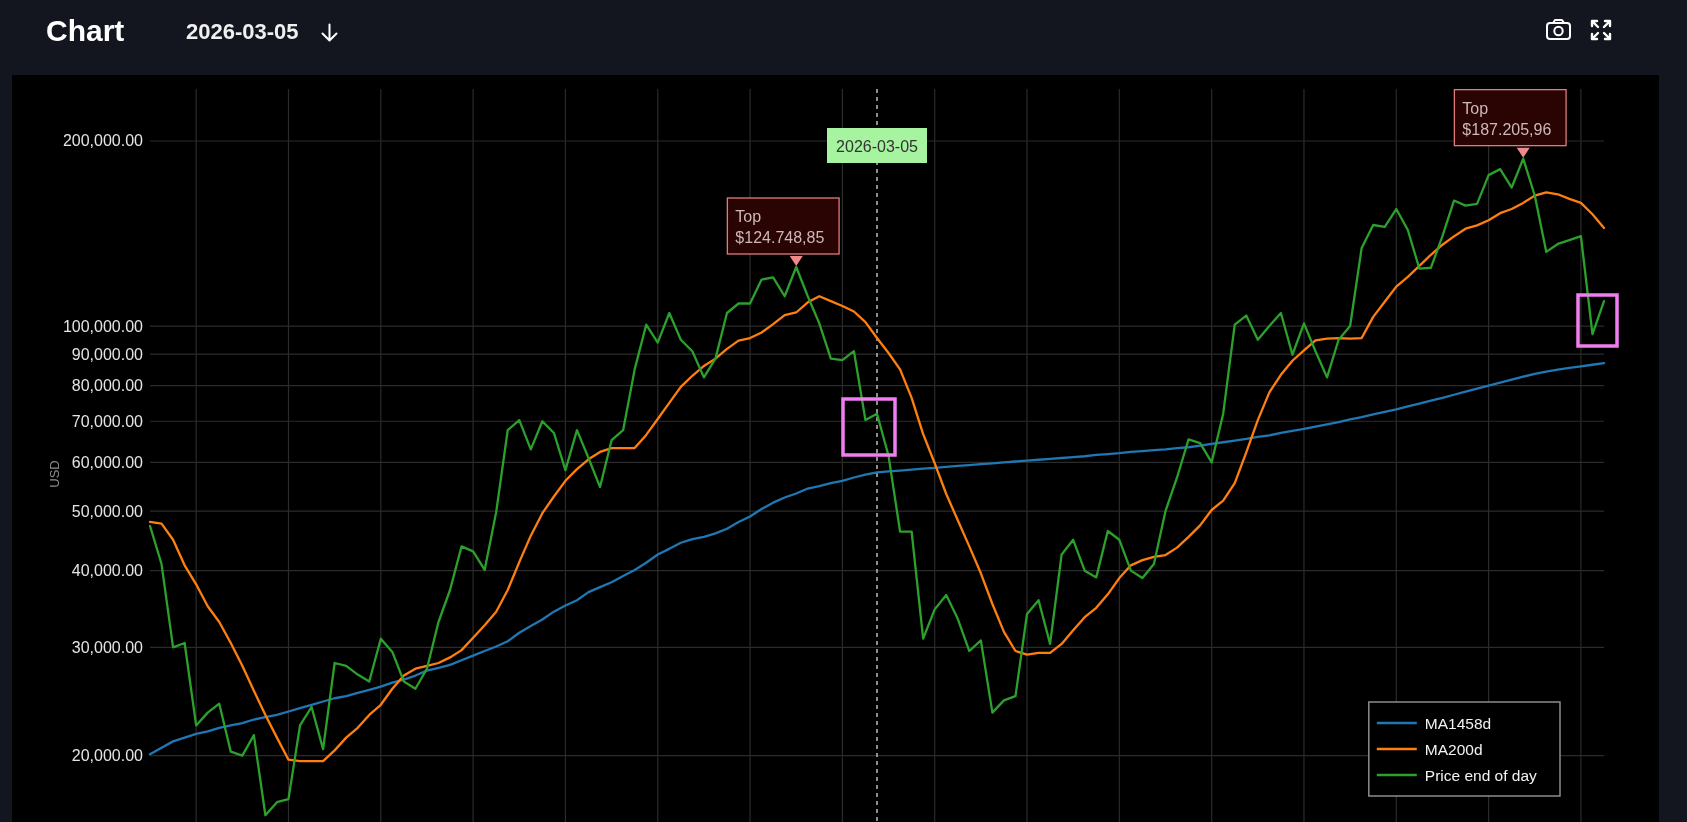 This screenshot has height=822, width=1687. Describe the element at coordinates (780, 226) in the screenshot. I see `annotation: Top $124.748,85` at that location.